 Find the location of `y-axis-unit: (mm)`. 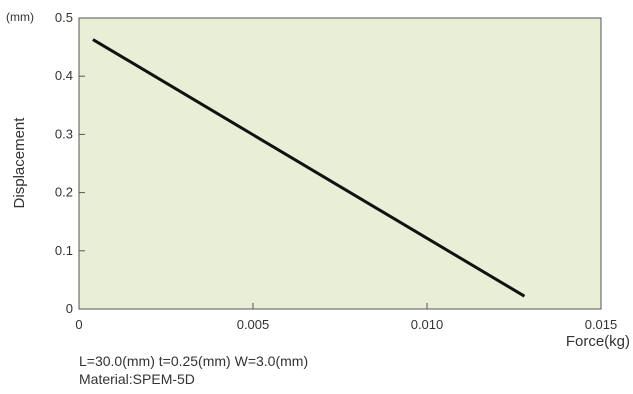

y-axis-unit: (mm) is located at coordinates (20, 17).